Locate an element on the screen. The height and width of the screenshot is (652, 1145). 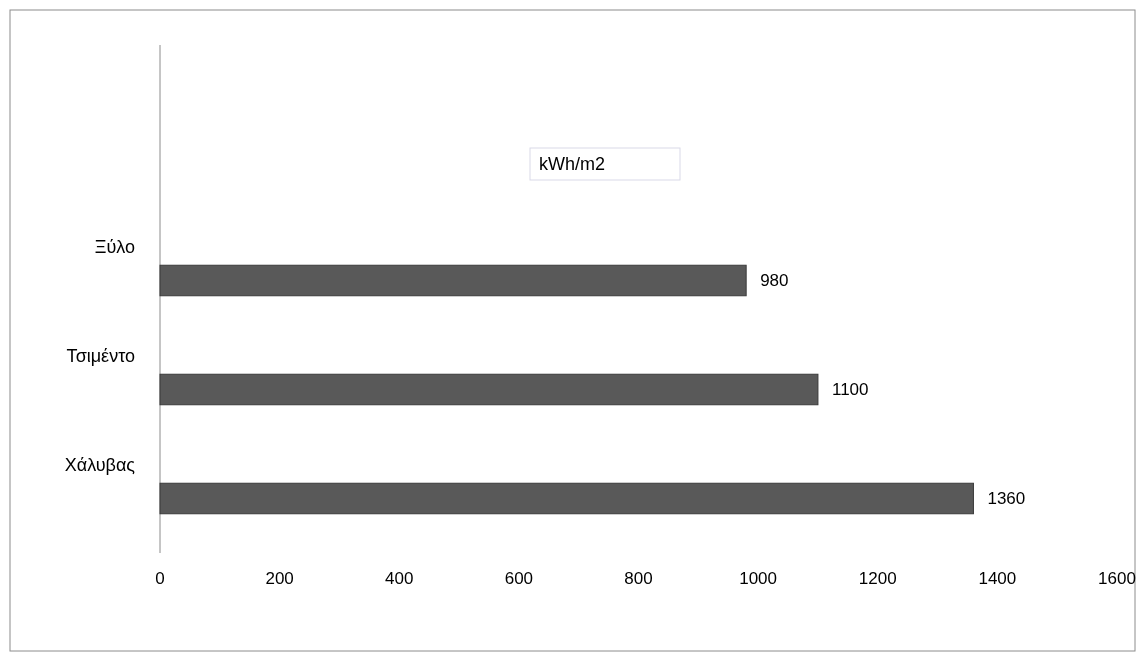
x-tick-label: 1000 is located at coordinates (758, 578).